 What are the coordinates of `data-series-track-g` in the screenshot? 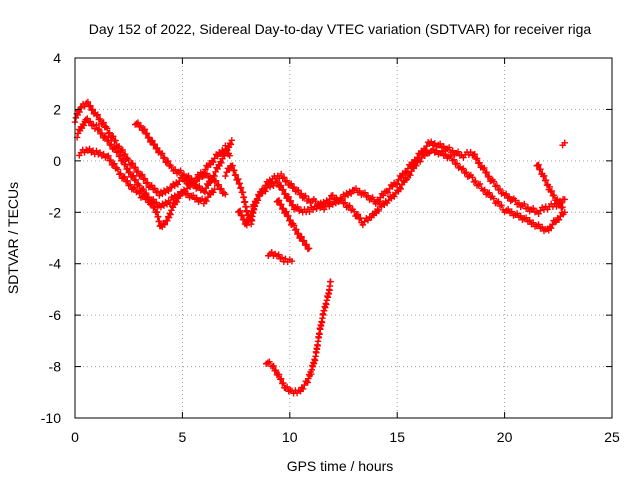 It's located at (293, 225).